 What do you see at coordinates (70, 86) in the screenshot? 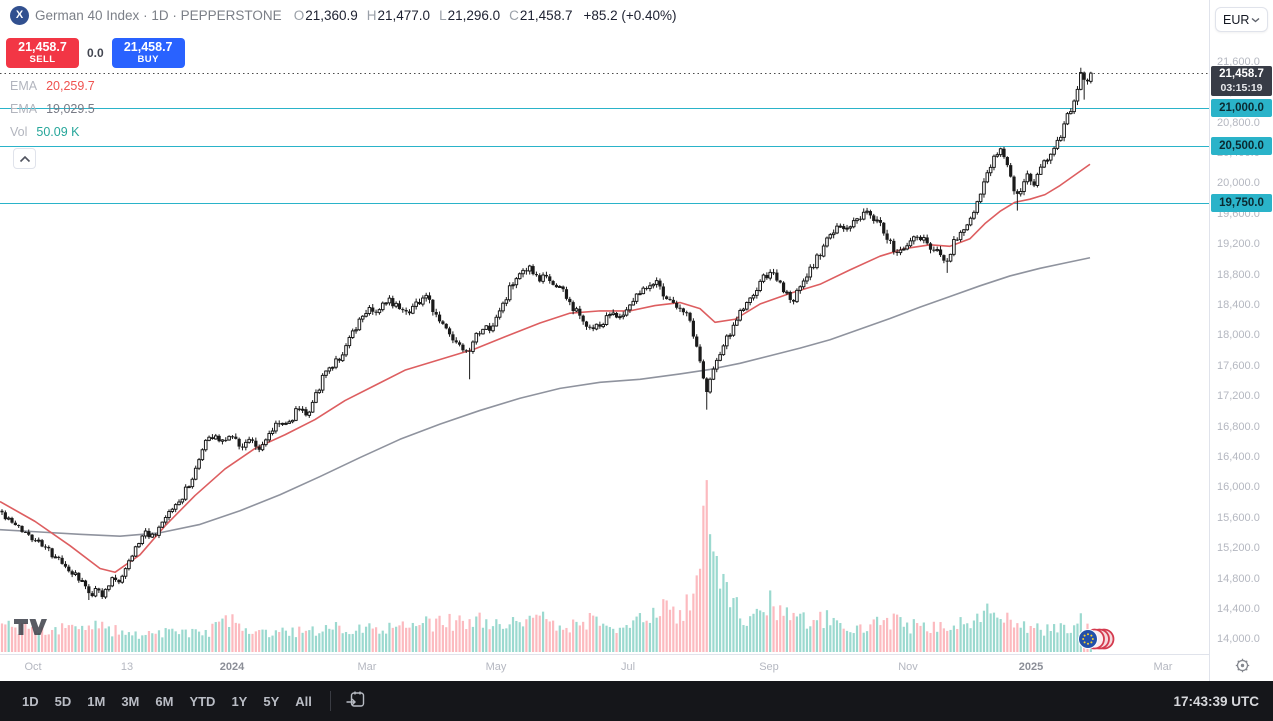
I see `ema-fast-value: 20,259.7` at bounding box center [70, 86].